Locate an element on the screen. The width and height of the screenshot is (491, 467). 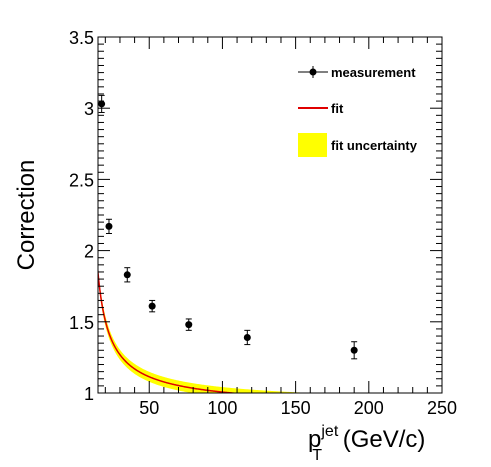
x-axis-label-base: p is located at coordinates (314, 439).